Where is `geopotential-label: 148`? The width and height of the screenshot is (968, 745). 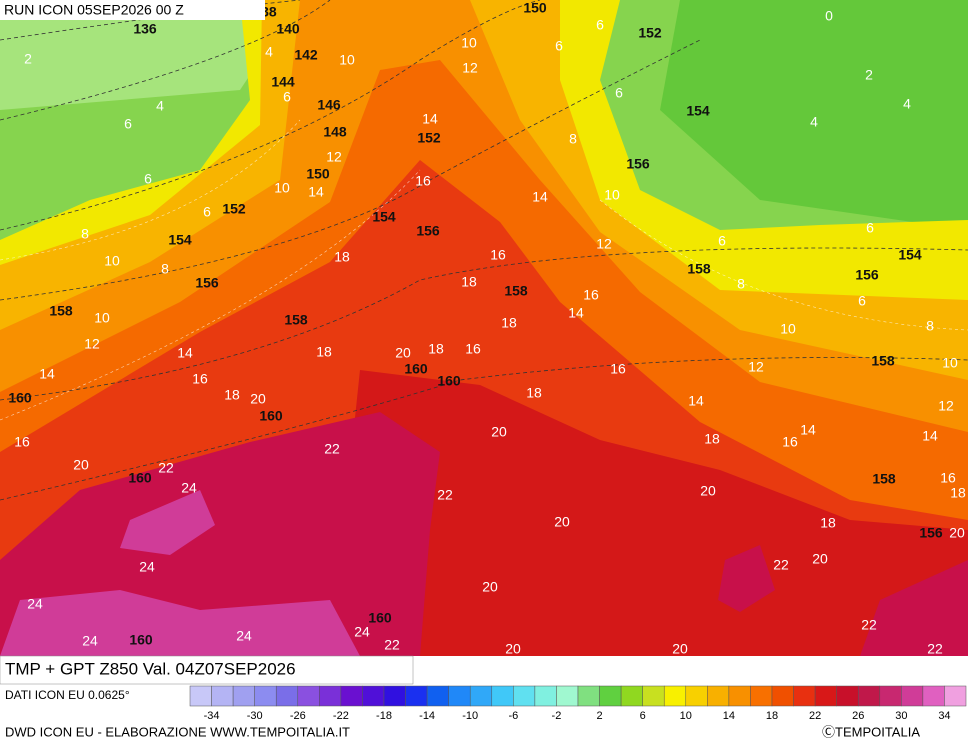 geopotential-label: 148 is located at coordinates (335, 132).